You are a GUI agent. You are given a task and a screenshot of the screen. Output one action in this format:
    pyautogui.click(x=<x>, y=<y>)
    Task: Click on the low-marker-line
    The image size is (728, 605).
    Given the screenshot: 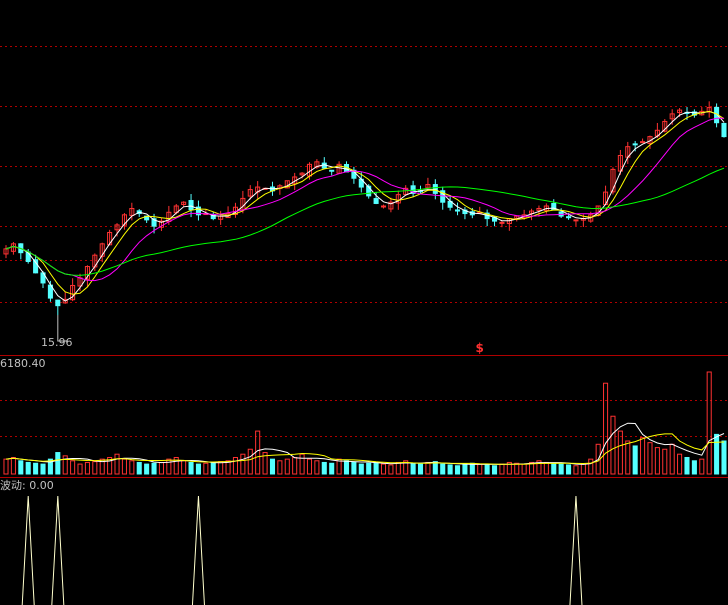 What is the action you would take?
    pyautogui.click(x=62, y=328)
    